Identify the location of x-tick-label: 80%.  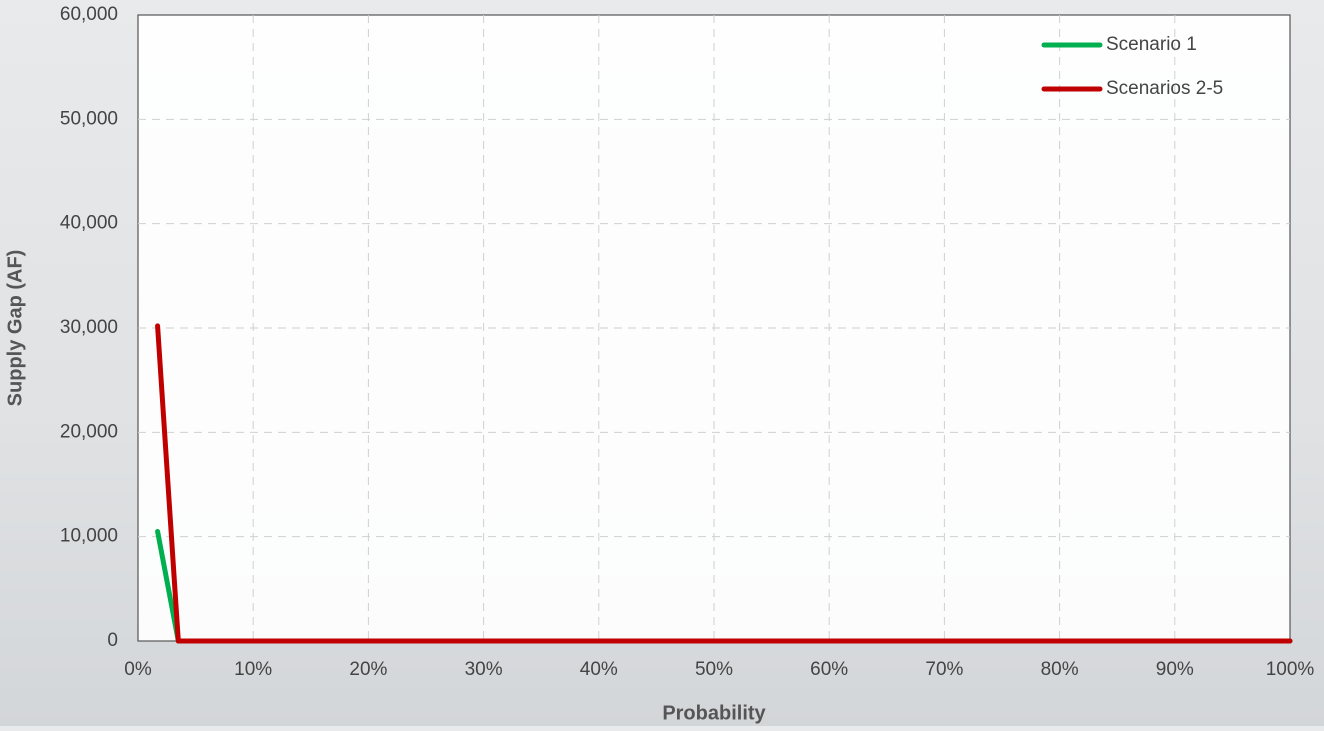
(1060, 669).